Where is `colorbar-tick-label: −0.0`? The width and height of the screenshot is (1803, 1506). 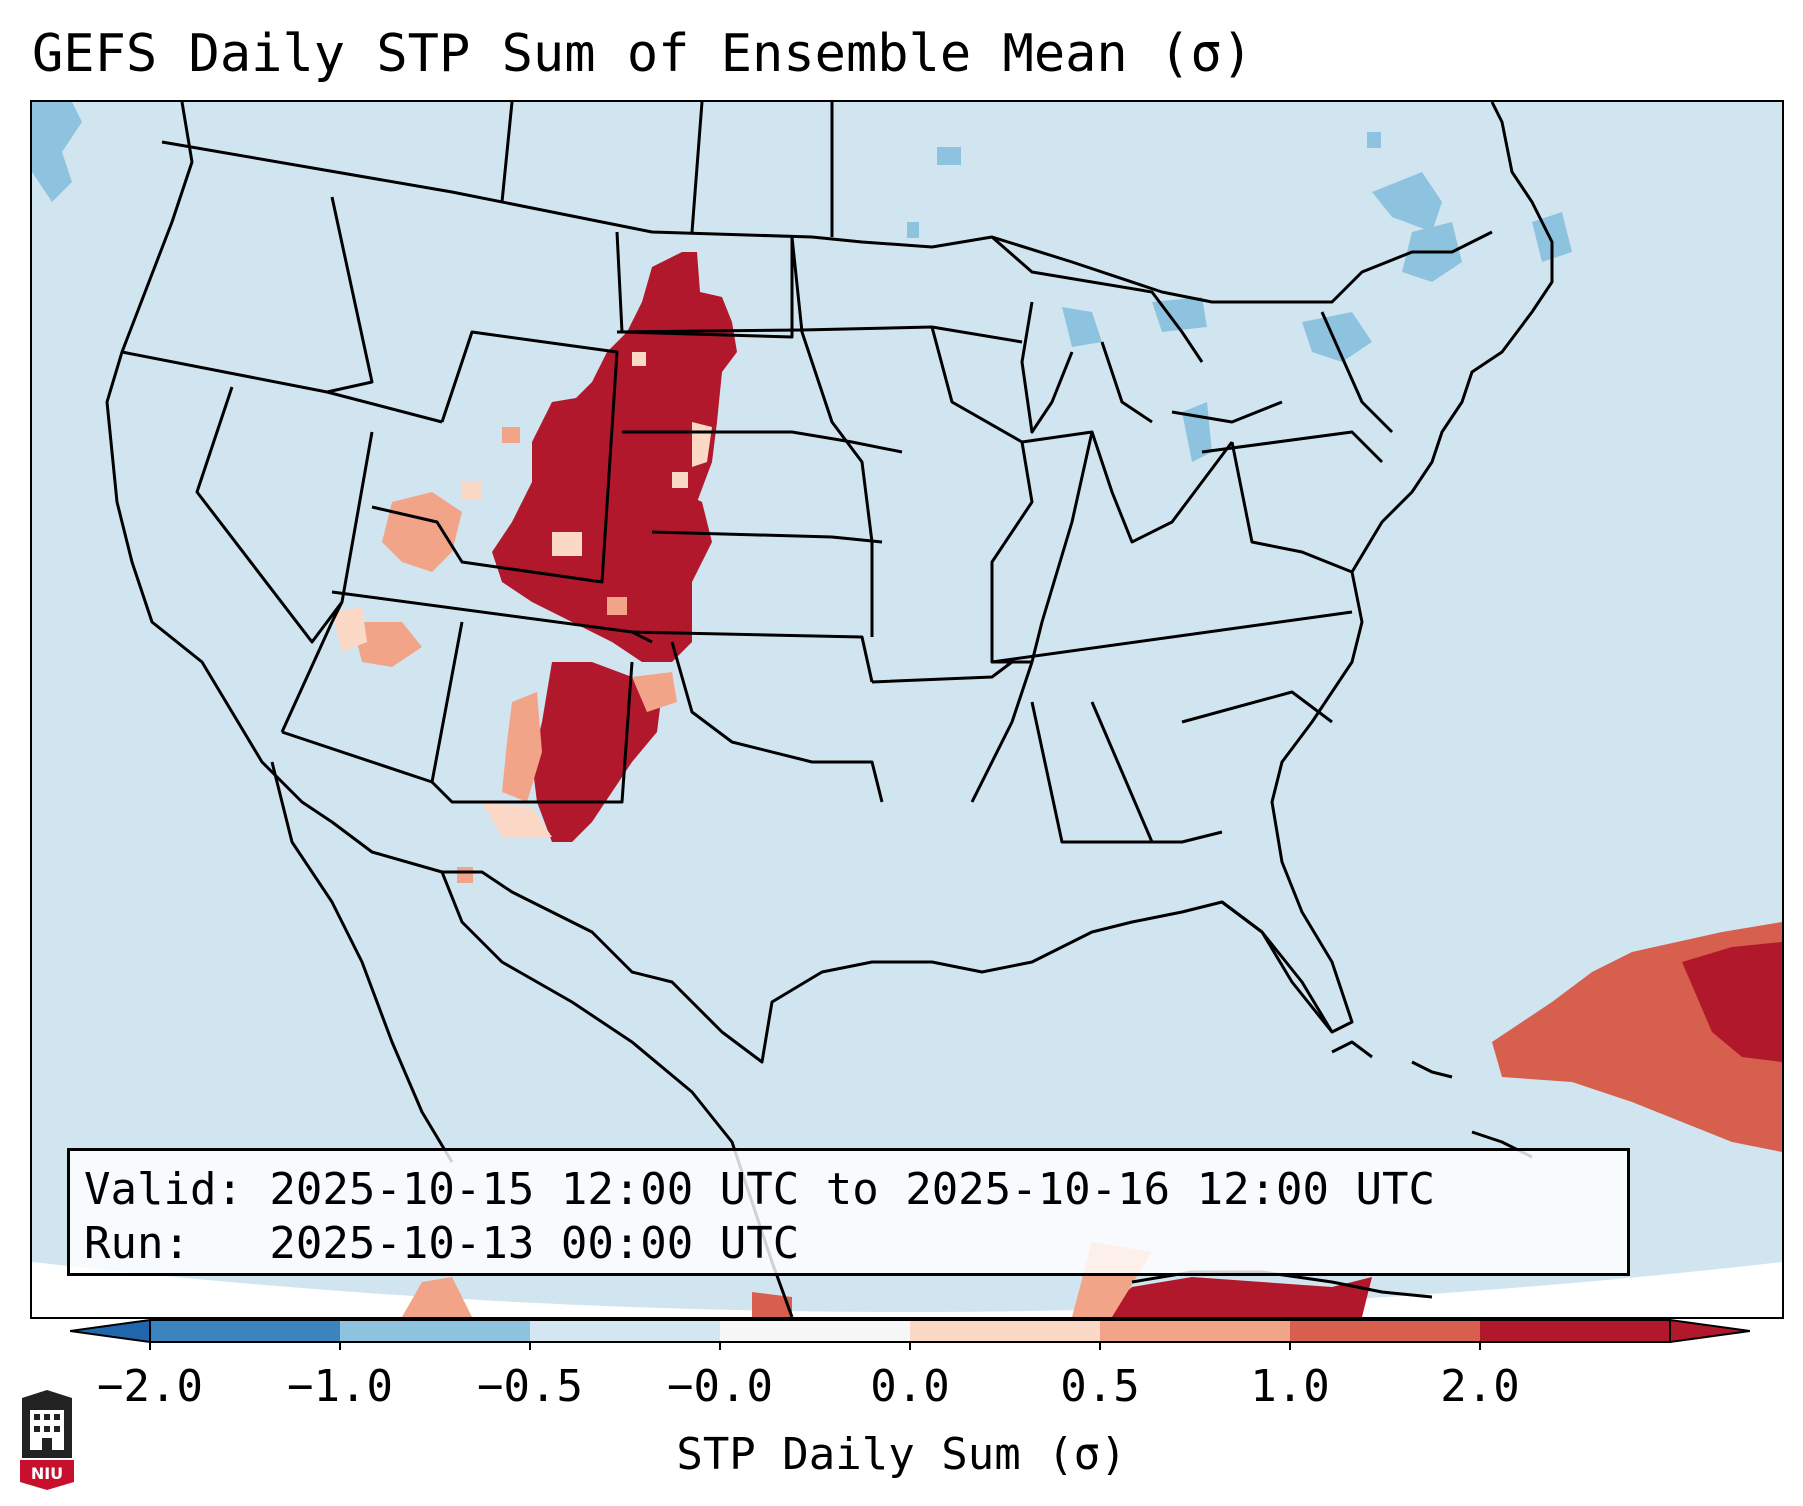 colorbar-tick-label: −0.0 is located at coordinates (720, 1386).